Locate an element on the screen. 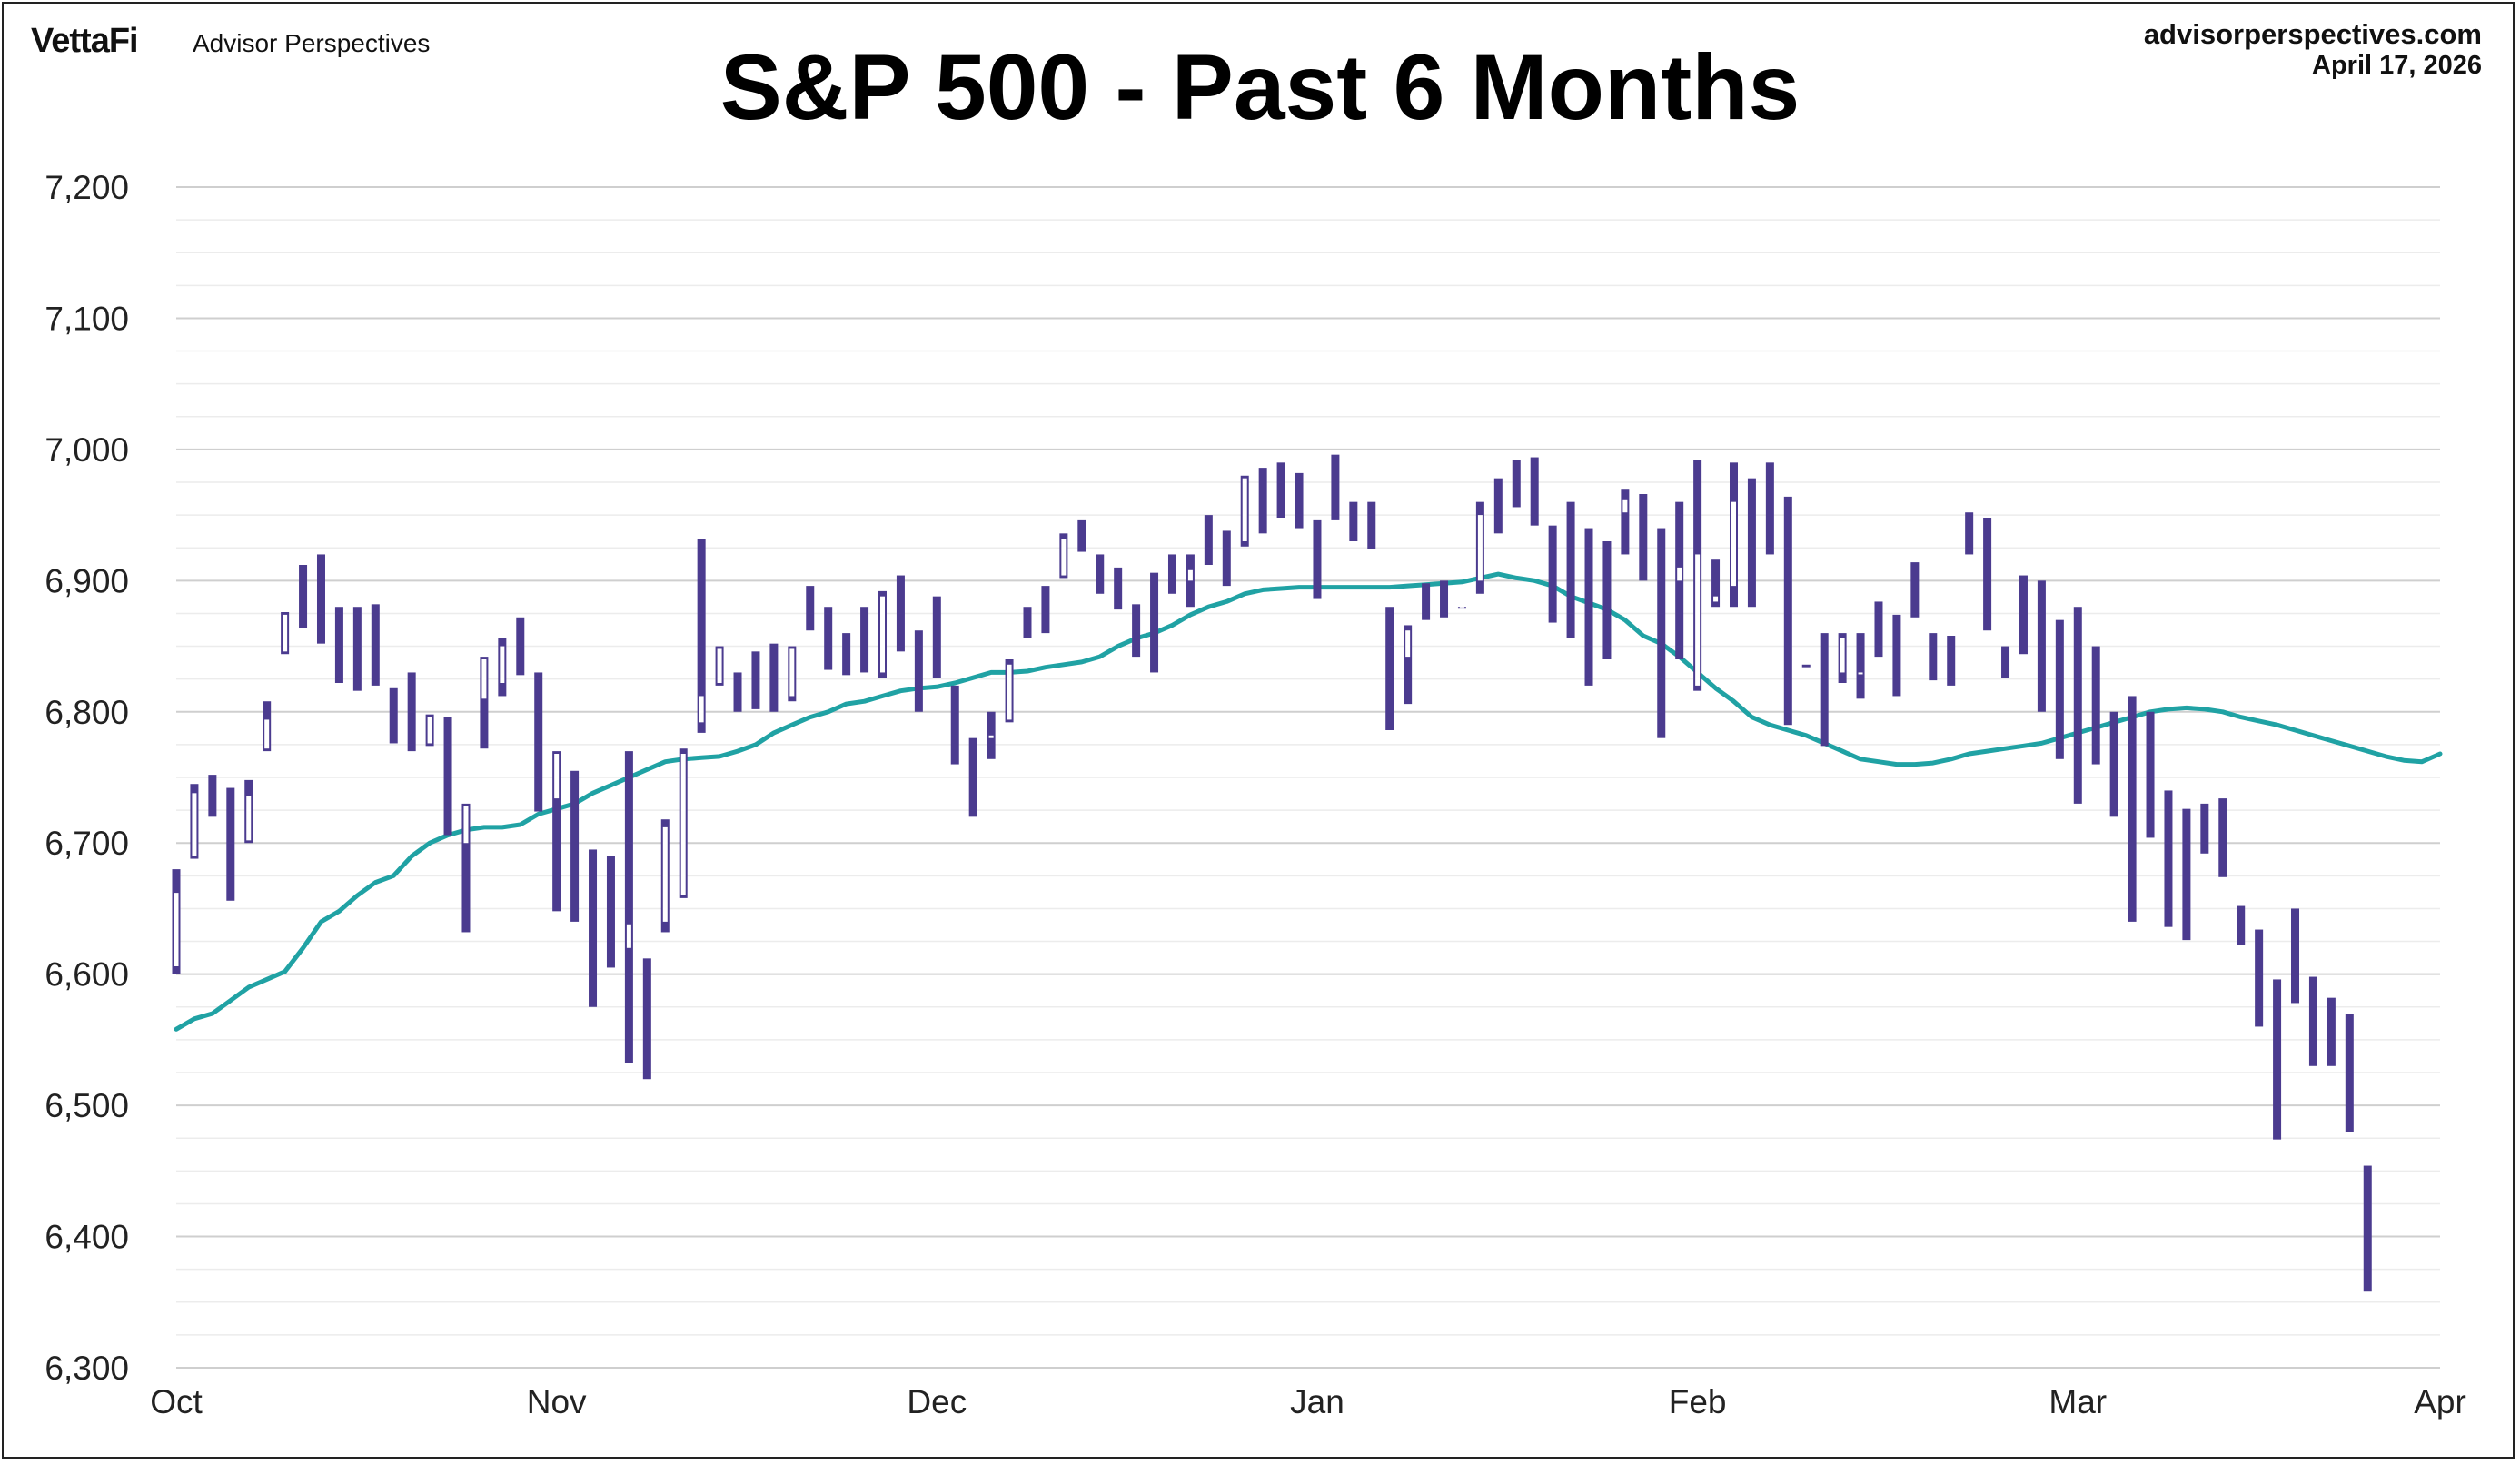 The image size is (2520, 1464). y-tick-label: 6,700 is located at coordinates (87, 843).